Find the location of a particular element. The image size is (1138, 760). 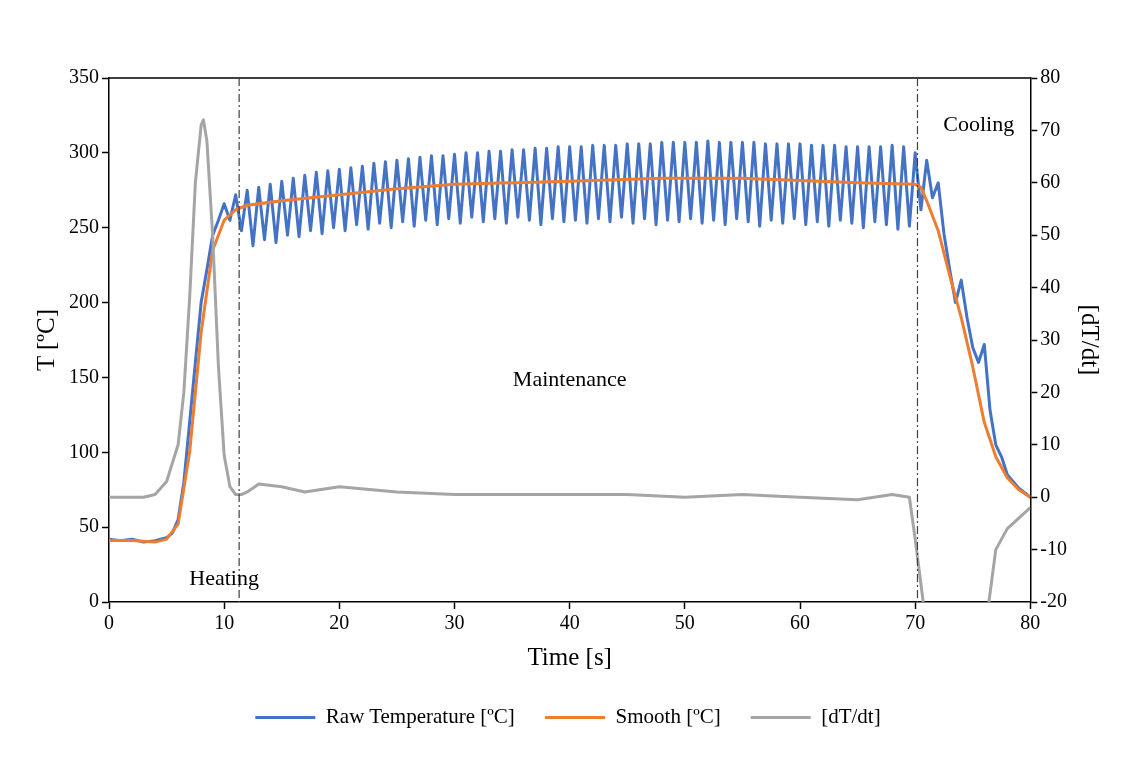

y2-tick-label: 30 is located at coordinates (1050, 338).